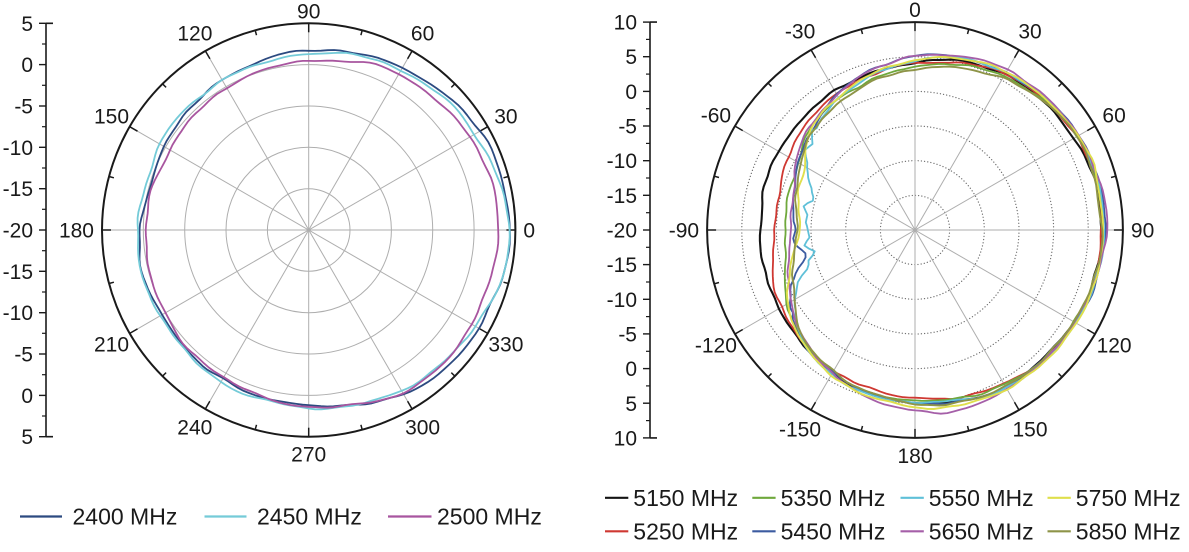 Image resolution: width=1189 pixels, height=552 pixels. Describe the element at coordinates (684, 231) in the screenshot. I see `svg-text: -90` at that location.